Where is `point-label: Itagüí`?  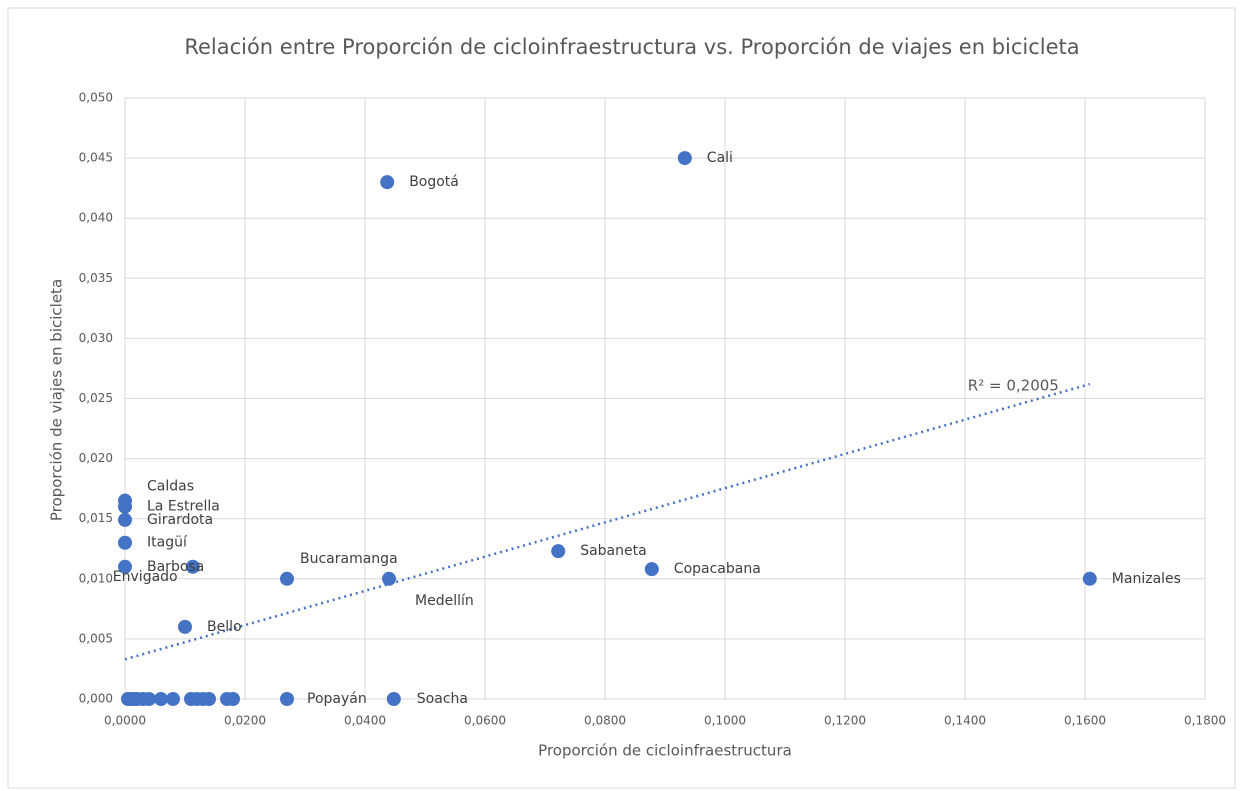
point-label: Itagüí is located at coordinates (167, 543).